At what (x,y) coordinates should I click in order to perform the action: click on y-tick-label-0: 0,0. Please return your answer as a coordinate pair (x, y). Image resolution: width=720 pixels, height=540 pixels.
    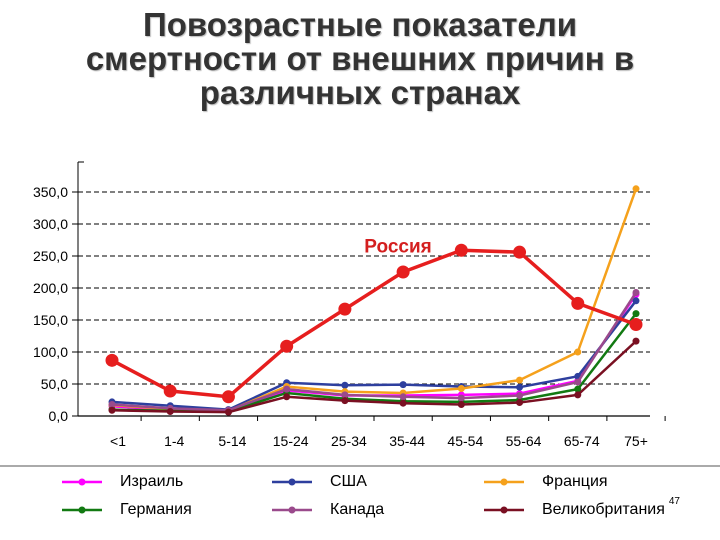
    Looking at the image, I should click on (59, 416).